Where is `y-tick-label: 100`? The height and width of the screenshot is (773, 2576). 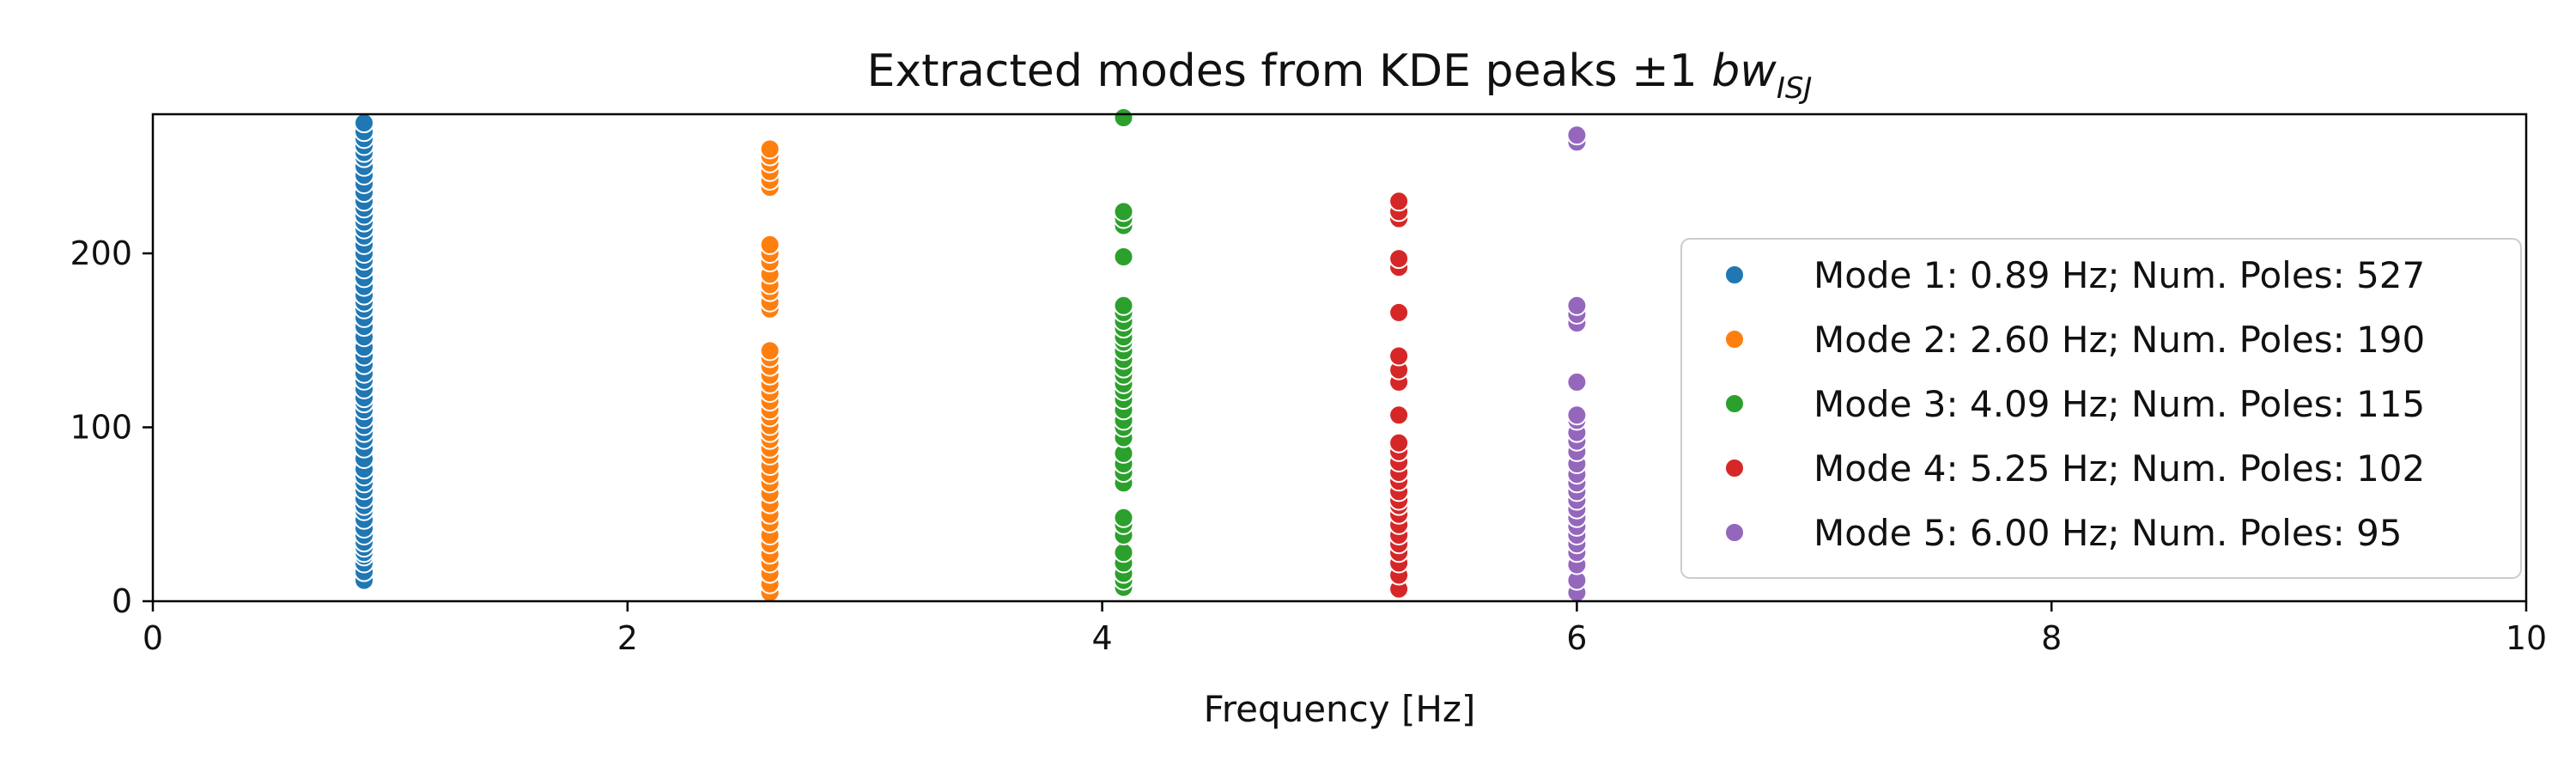 y-tick-label: 100 is located at coordinates (101, 428).